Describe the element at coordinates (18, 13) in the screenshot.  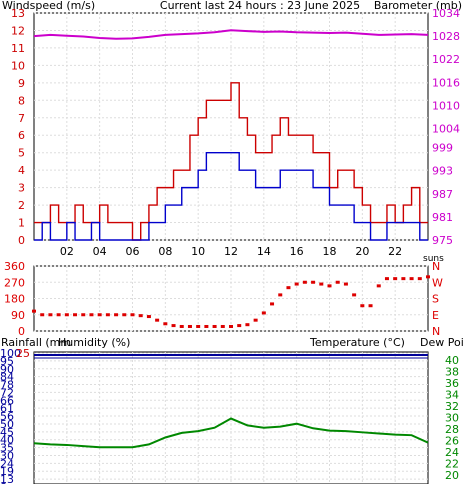
I see `wind-tick-label: 13` at that location.